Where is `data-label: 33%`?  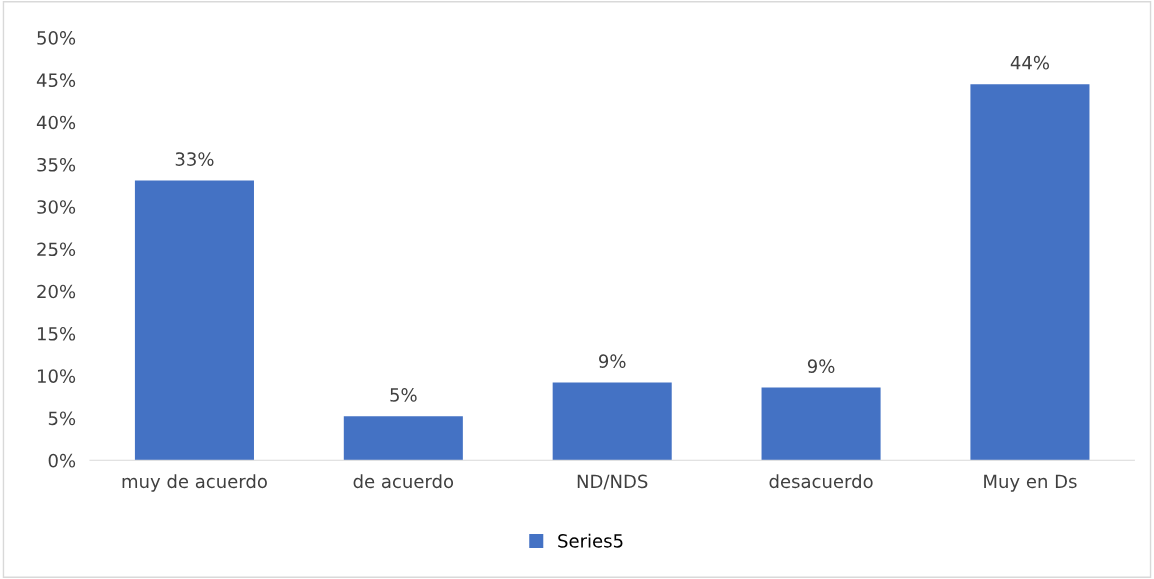 data-label: 33% is located at coordinates (194, 159).